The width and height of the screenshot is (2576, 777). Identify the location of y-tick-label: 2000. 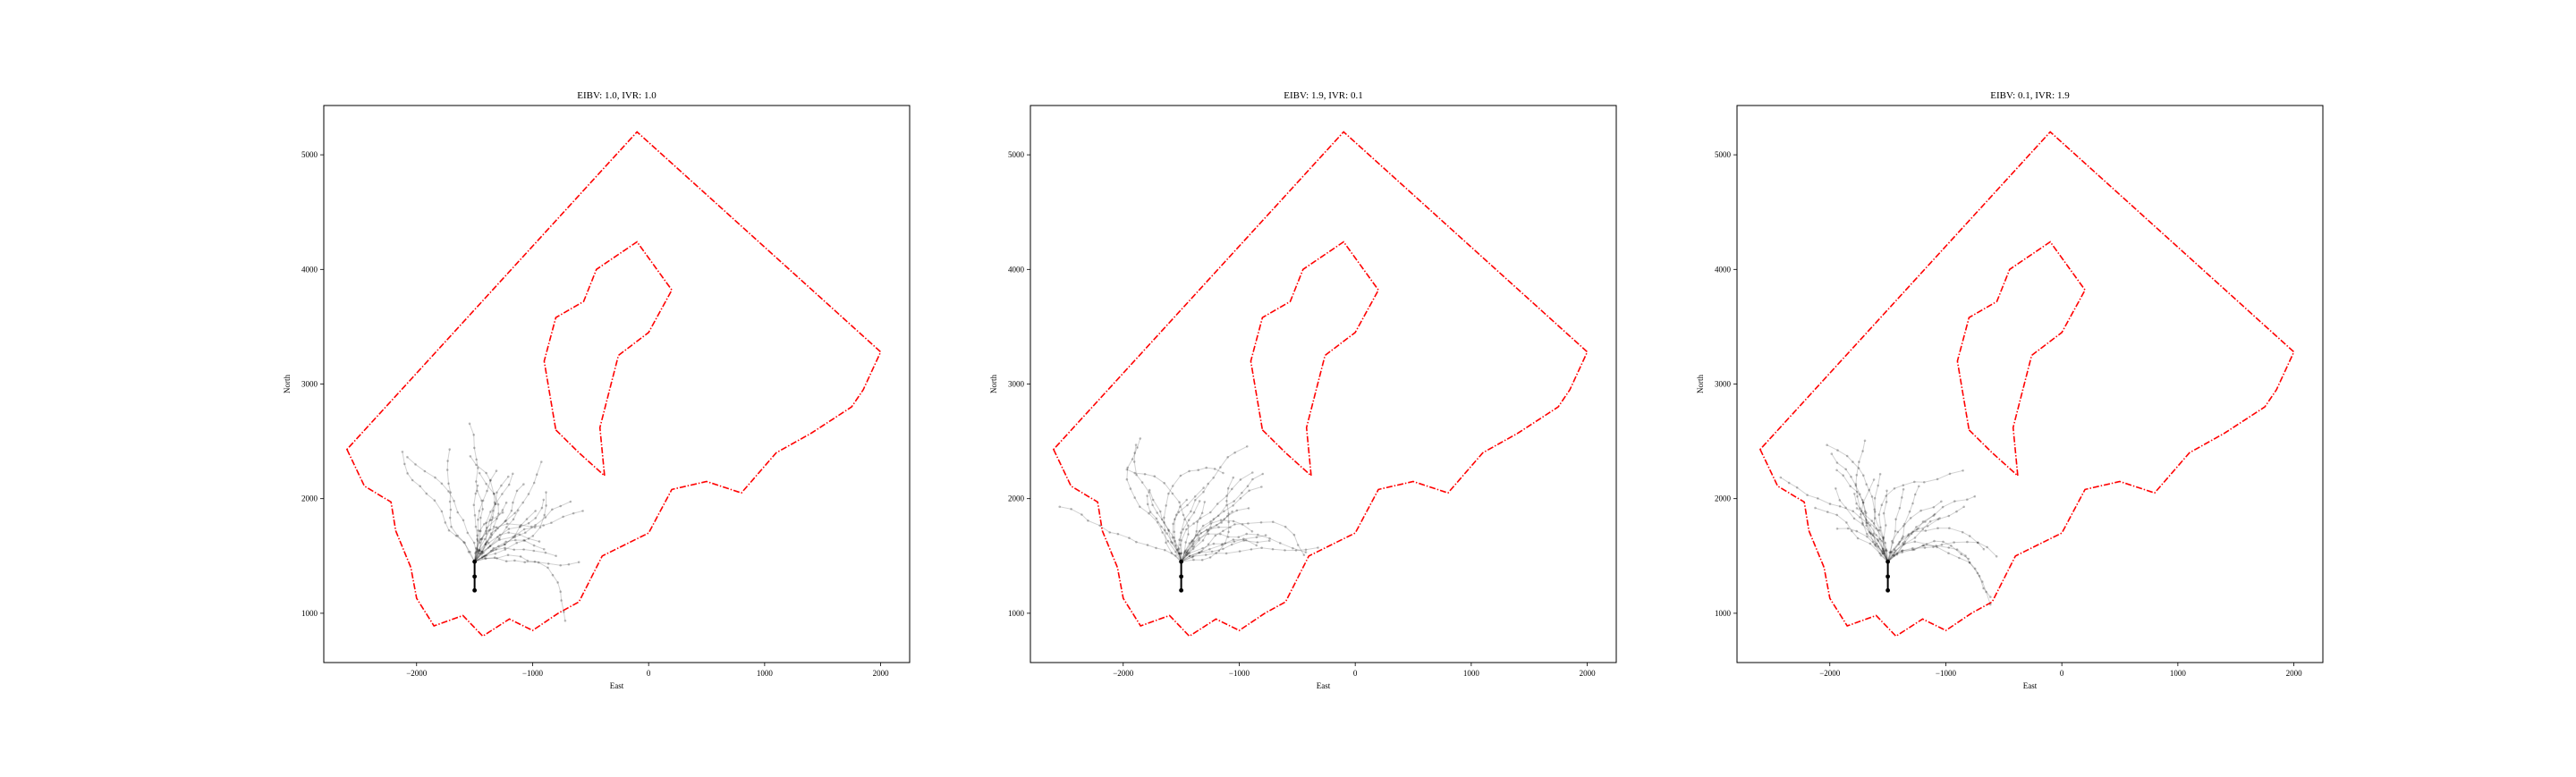
(1016, 498).